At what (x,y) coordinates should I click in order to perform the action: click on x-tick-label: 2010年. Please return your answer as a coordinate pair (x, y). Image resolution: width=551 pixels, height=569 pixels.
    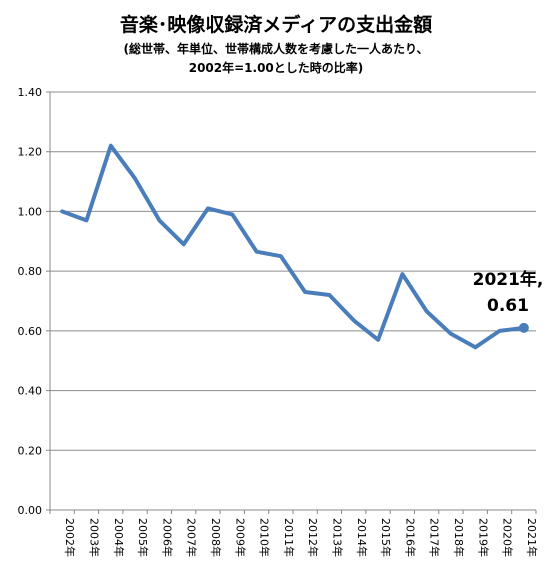
    Looking at the image, I should click on (265, 537).